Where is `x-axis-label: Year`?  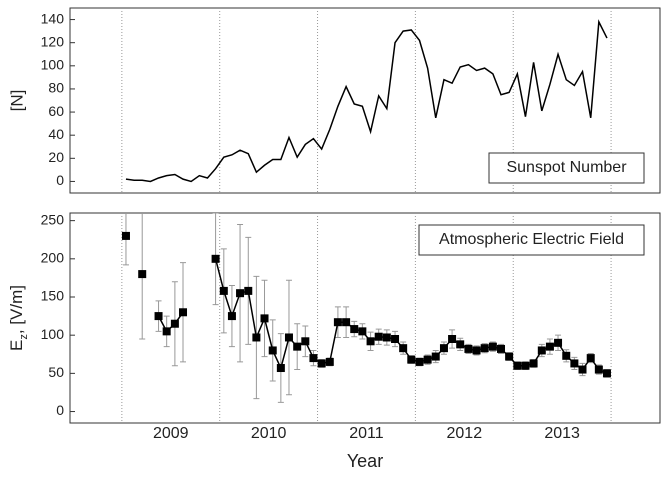 x-axis-label: Year is located at coordinates (365, 461).